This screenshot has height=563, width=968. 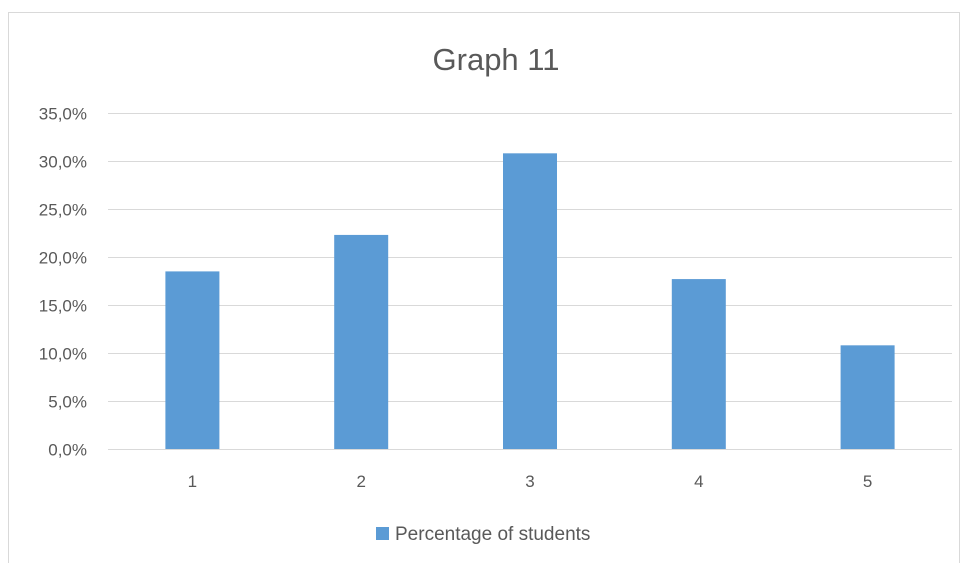 What do you see at coordinates (63, 354) in the screenshot?
I see `y-tick-label: 10,0%` at bounding box center [63, 354].